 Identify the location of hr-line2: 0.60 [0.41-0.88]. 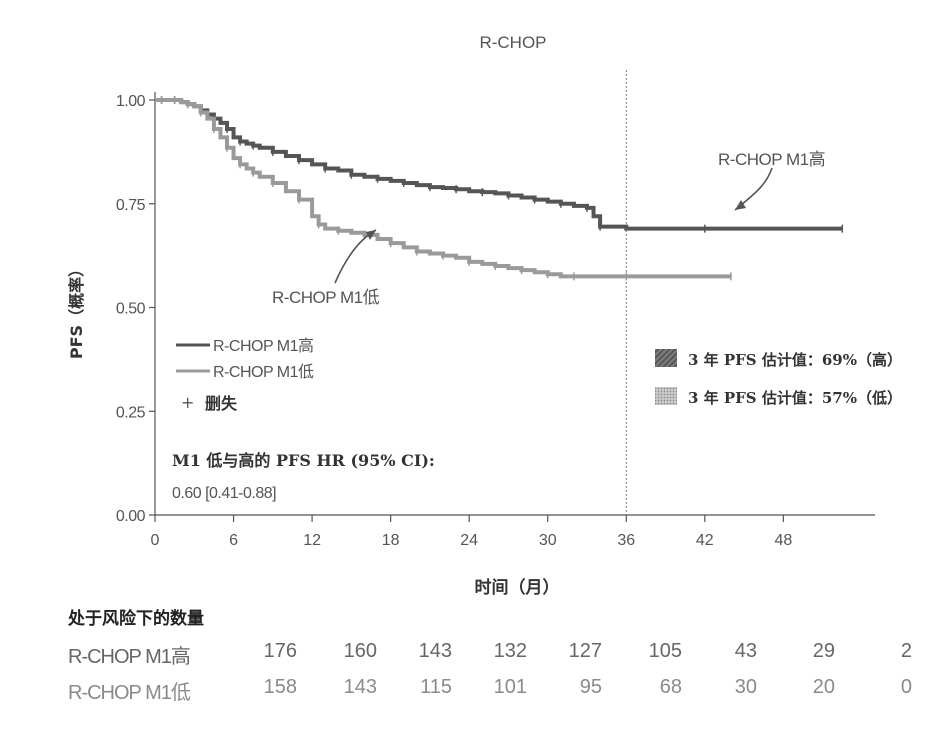
(224, 493).